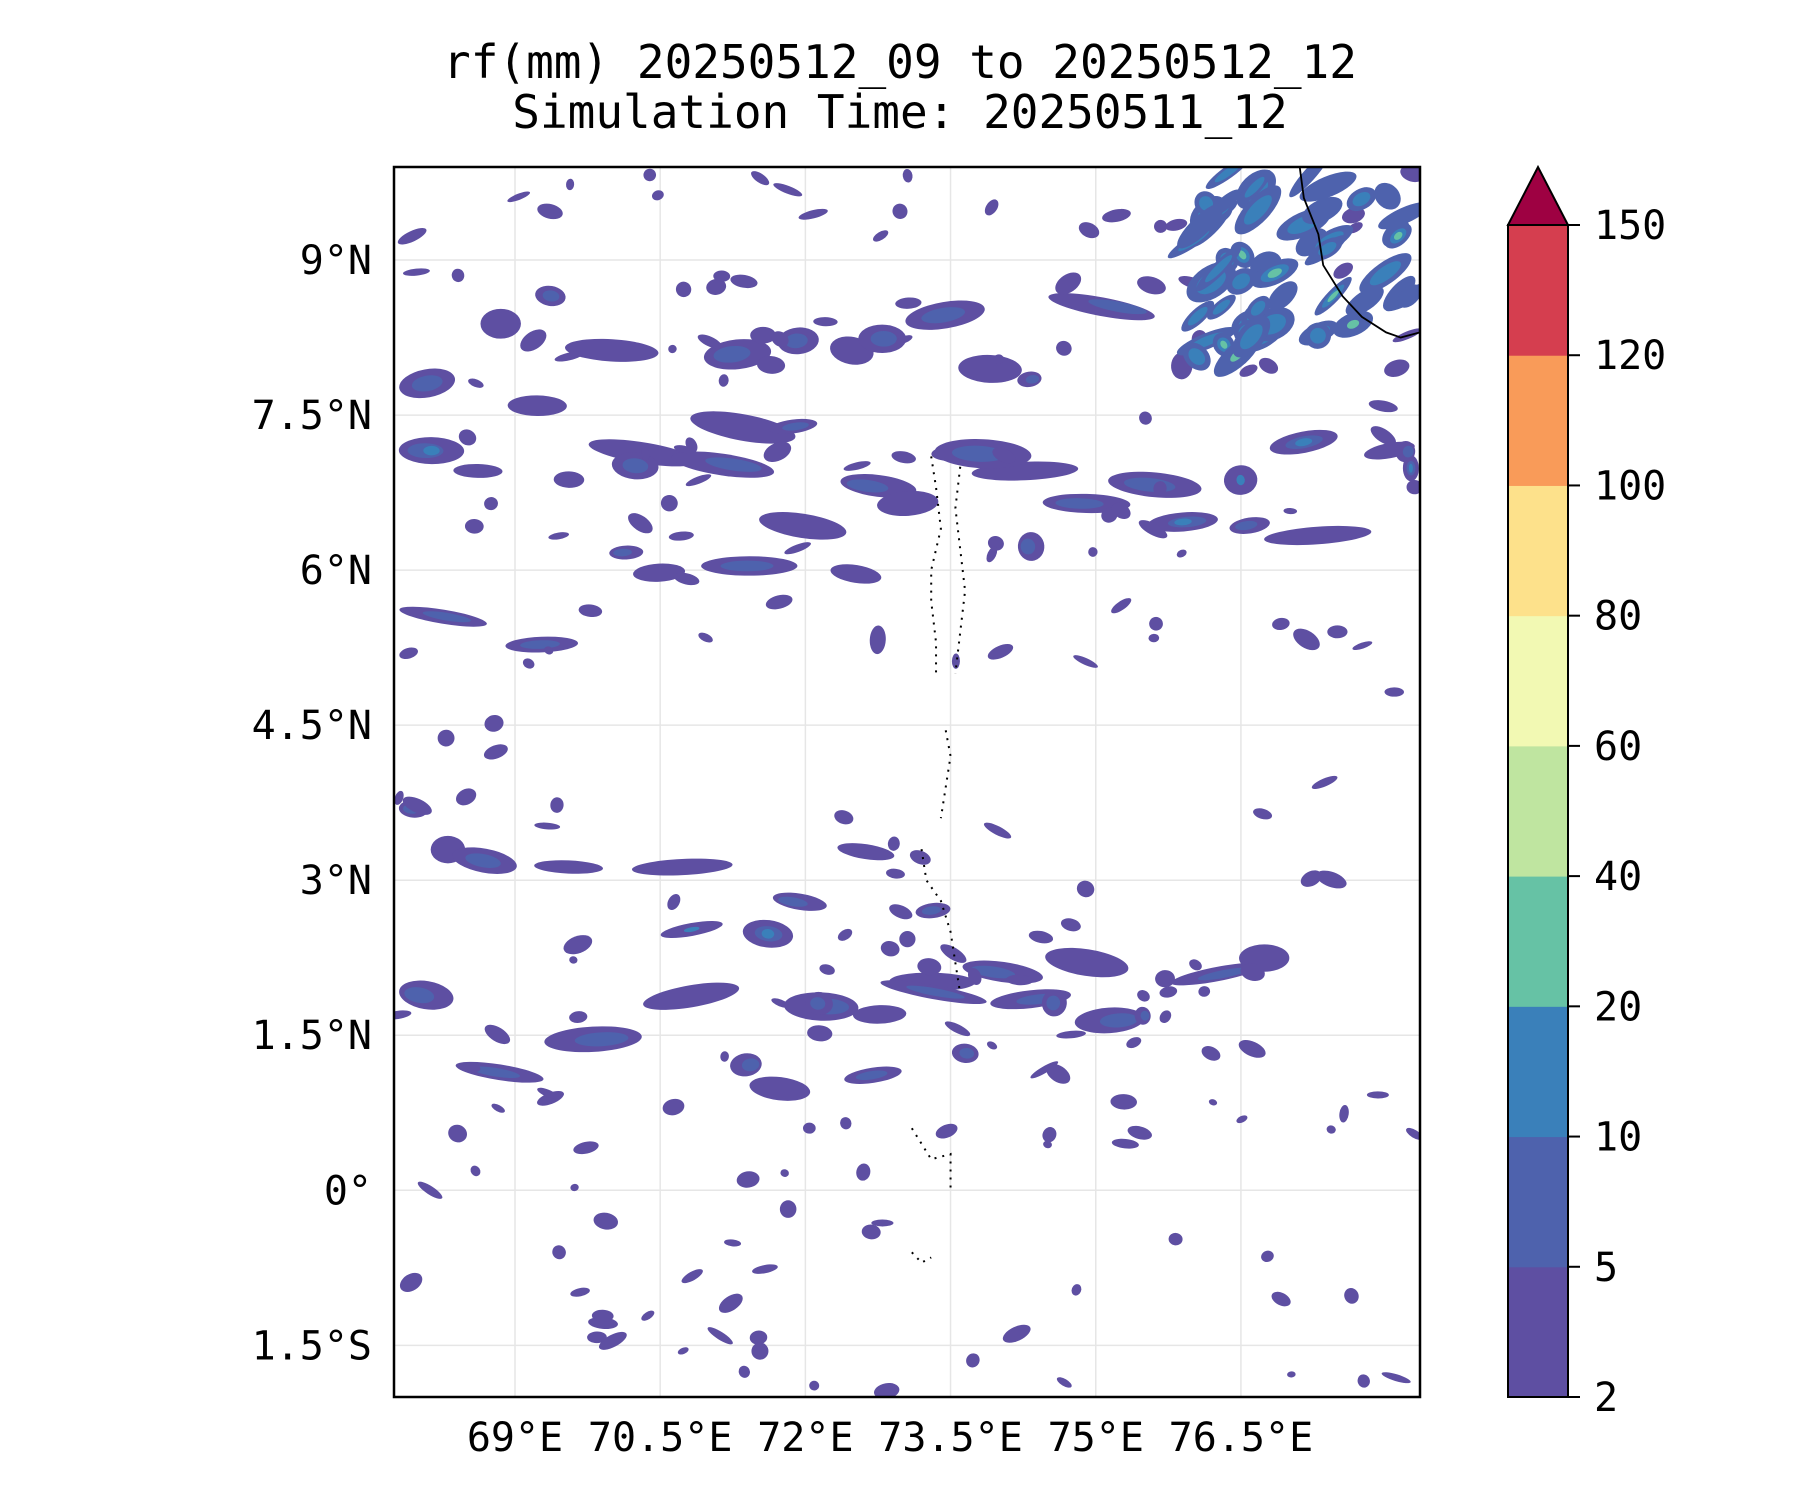  What do you see at coordinates (900, 112) in the screenshot?
I see `chart-title-line-2: Simulation Time: 20250511_12` at bounding box center [900, 112].